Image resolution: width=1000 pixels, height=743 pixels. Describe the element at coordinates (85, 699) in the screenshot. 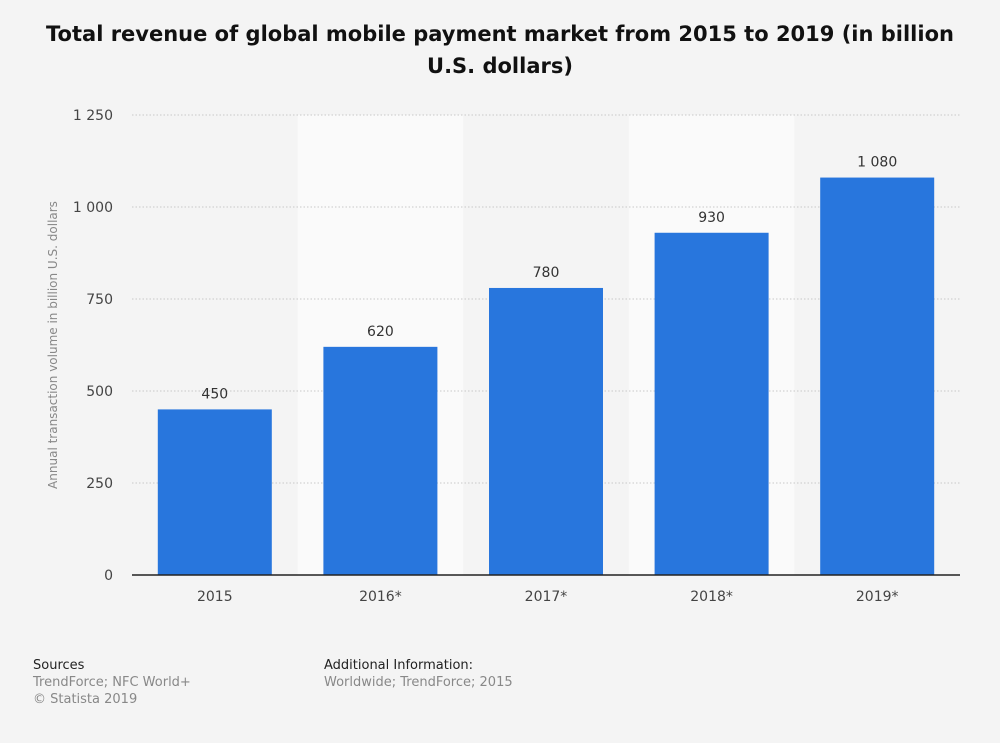

I see `sources-line-2: © Statista 2019` at that location.